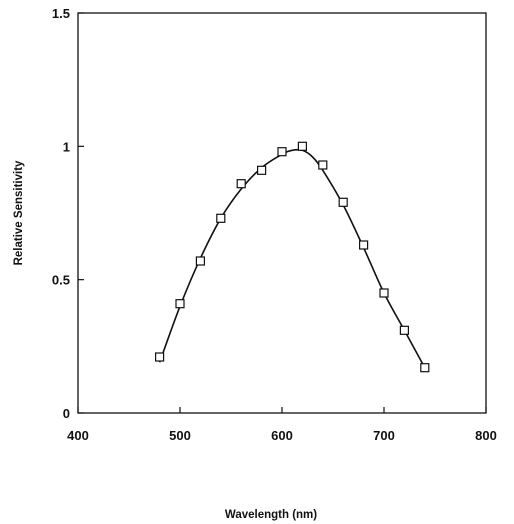 This screenshot has height=524, width=514. I want to click on x-tick-label: 800, so click(486, 435).